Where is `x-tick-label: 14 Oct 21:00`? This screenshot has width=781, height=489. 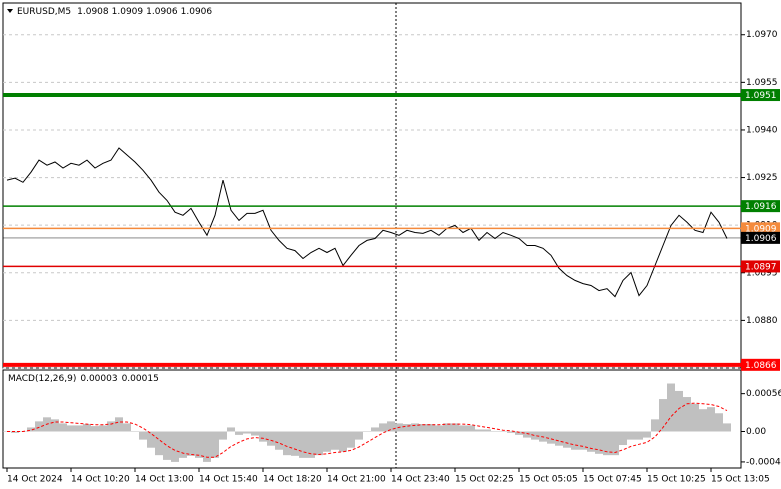 x-tick-label: 14 Oct 21:00 is located at coordinates (356, 480).